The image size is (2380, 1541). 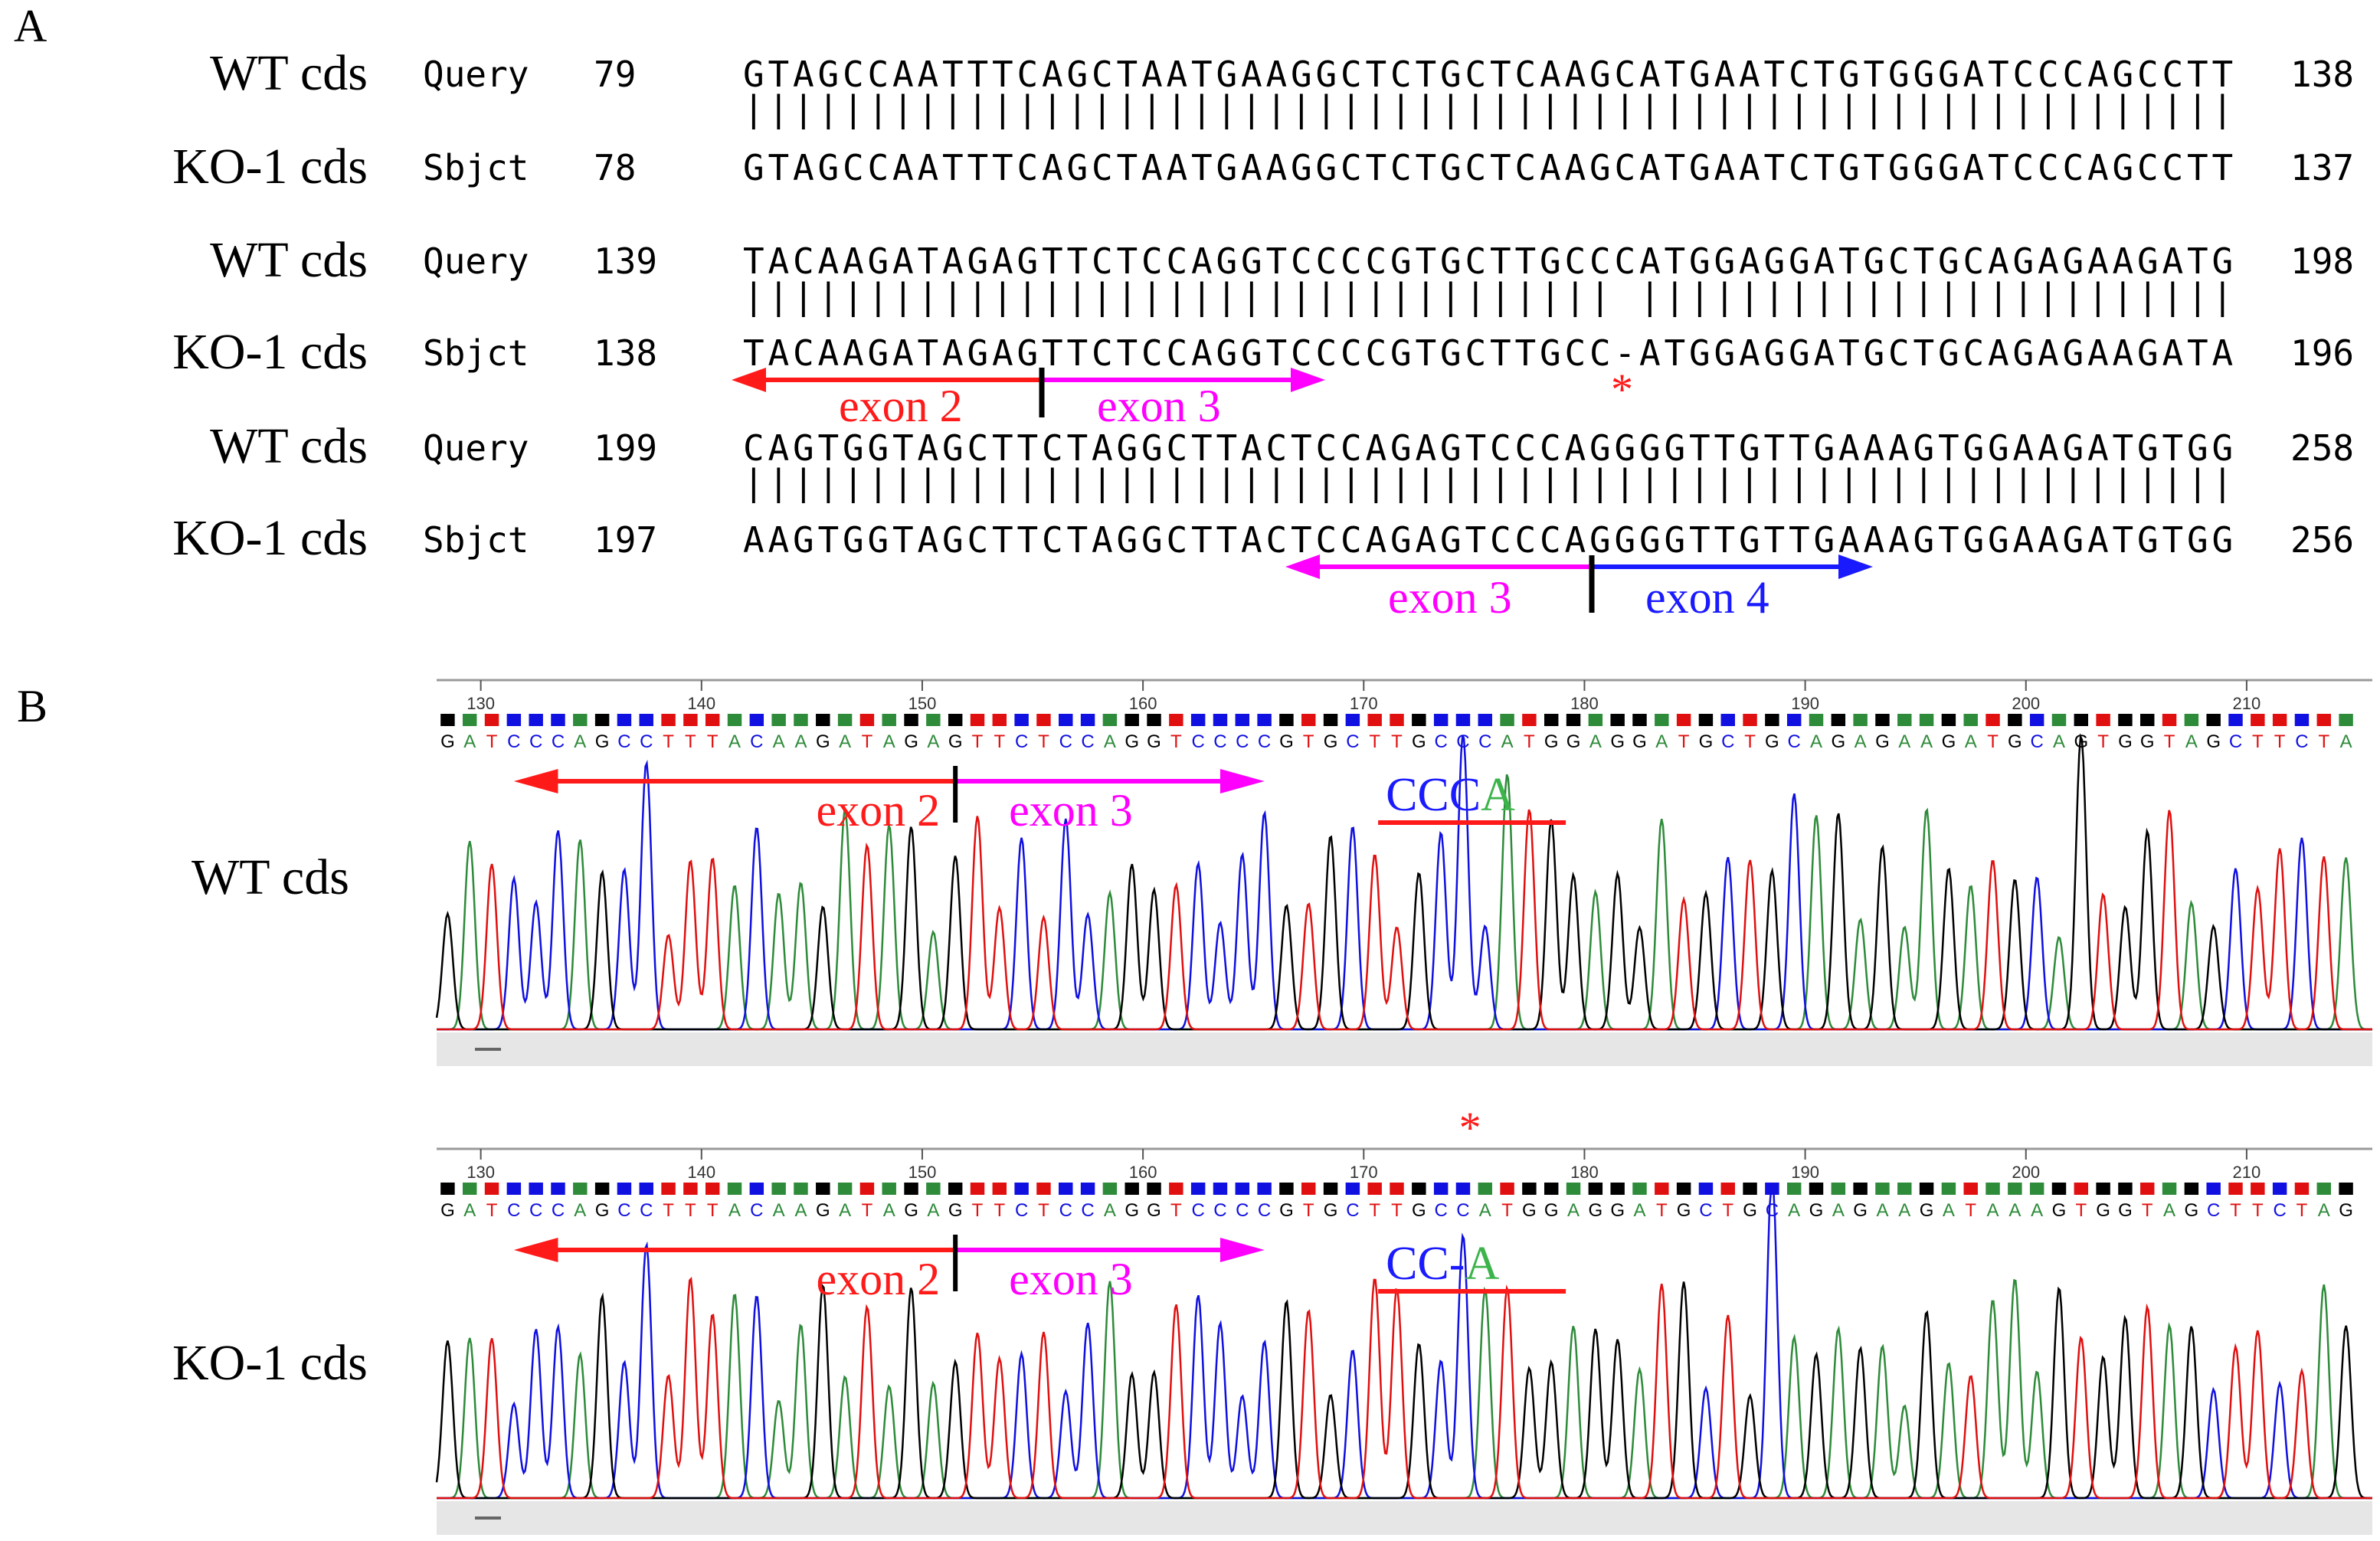 What do you see at coordinates (476, 540) in the screenshot?
I see `row-kind: Sbjct` at bounding box center [476, 540].